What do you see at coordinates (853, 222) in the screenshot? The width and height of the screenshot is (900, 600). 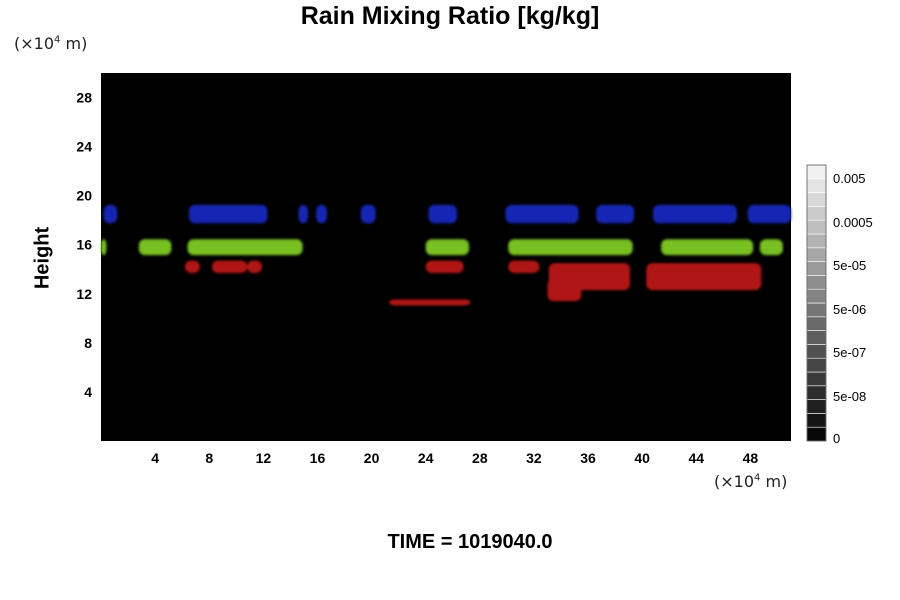 I see `colorbar-tick-label: 0.0005` at bounding box center [853, 222].